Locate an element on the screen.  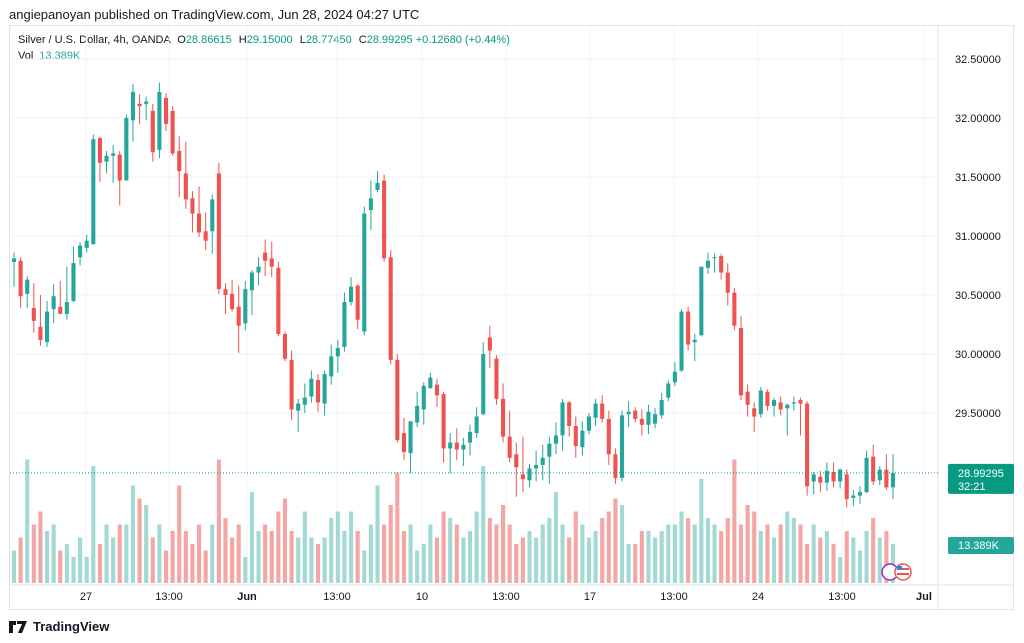
volume-badge is located at coordinates (981, 545).